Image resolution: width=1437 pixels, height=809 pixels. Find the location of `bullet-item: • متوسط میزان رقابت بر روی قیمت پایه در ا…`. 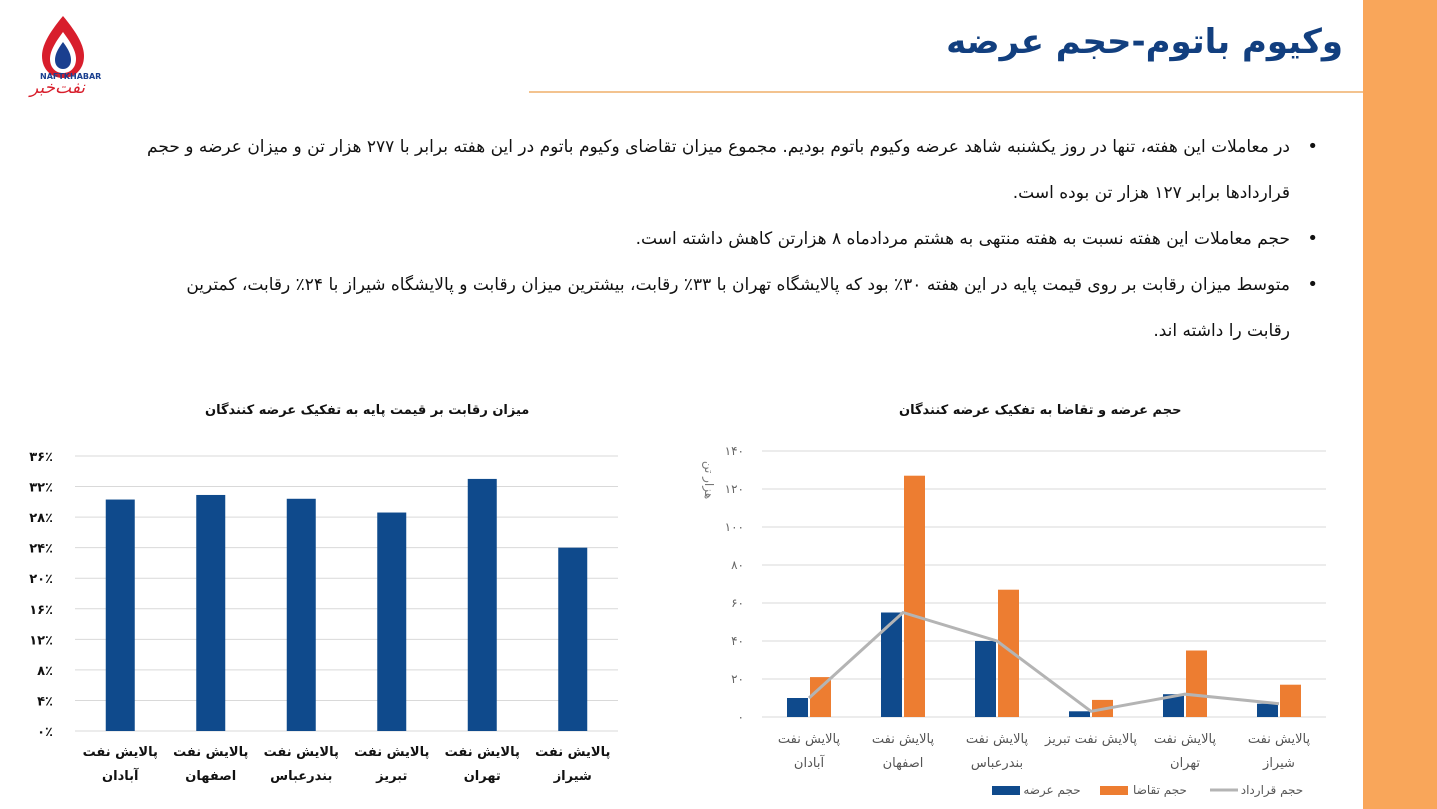

bullet-item: • متوسط میزان رقابت بر روی قیمت پایه در ا… is located at coordinates (730, 308).